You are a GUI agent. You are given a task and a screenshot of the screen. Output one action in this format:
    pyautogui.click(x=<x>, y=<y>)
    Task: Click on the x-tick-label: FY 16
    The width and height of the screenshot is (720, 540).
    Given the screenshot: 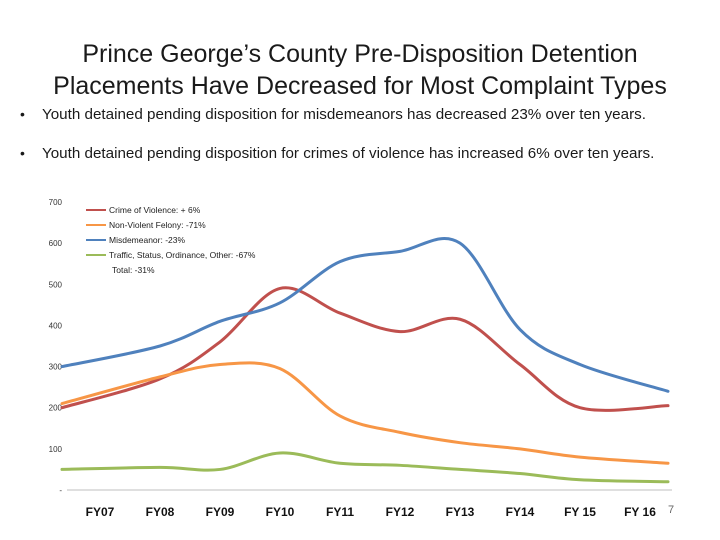 What is the action you would take?
    pyautogui.click(x=640, y=512)
    